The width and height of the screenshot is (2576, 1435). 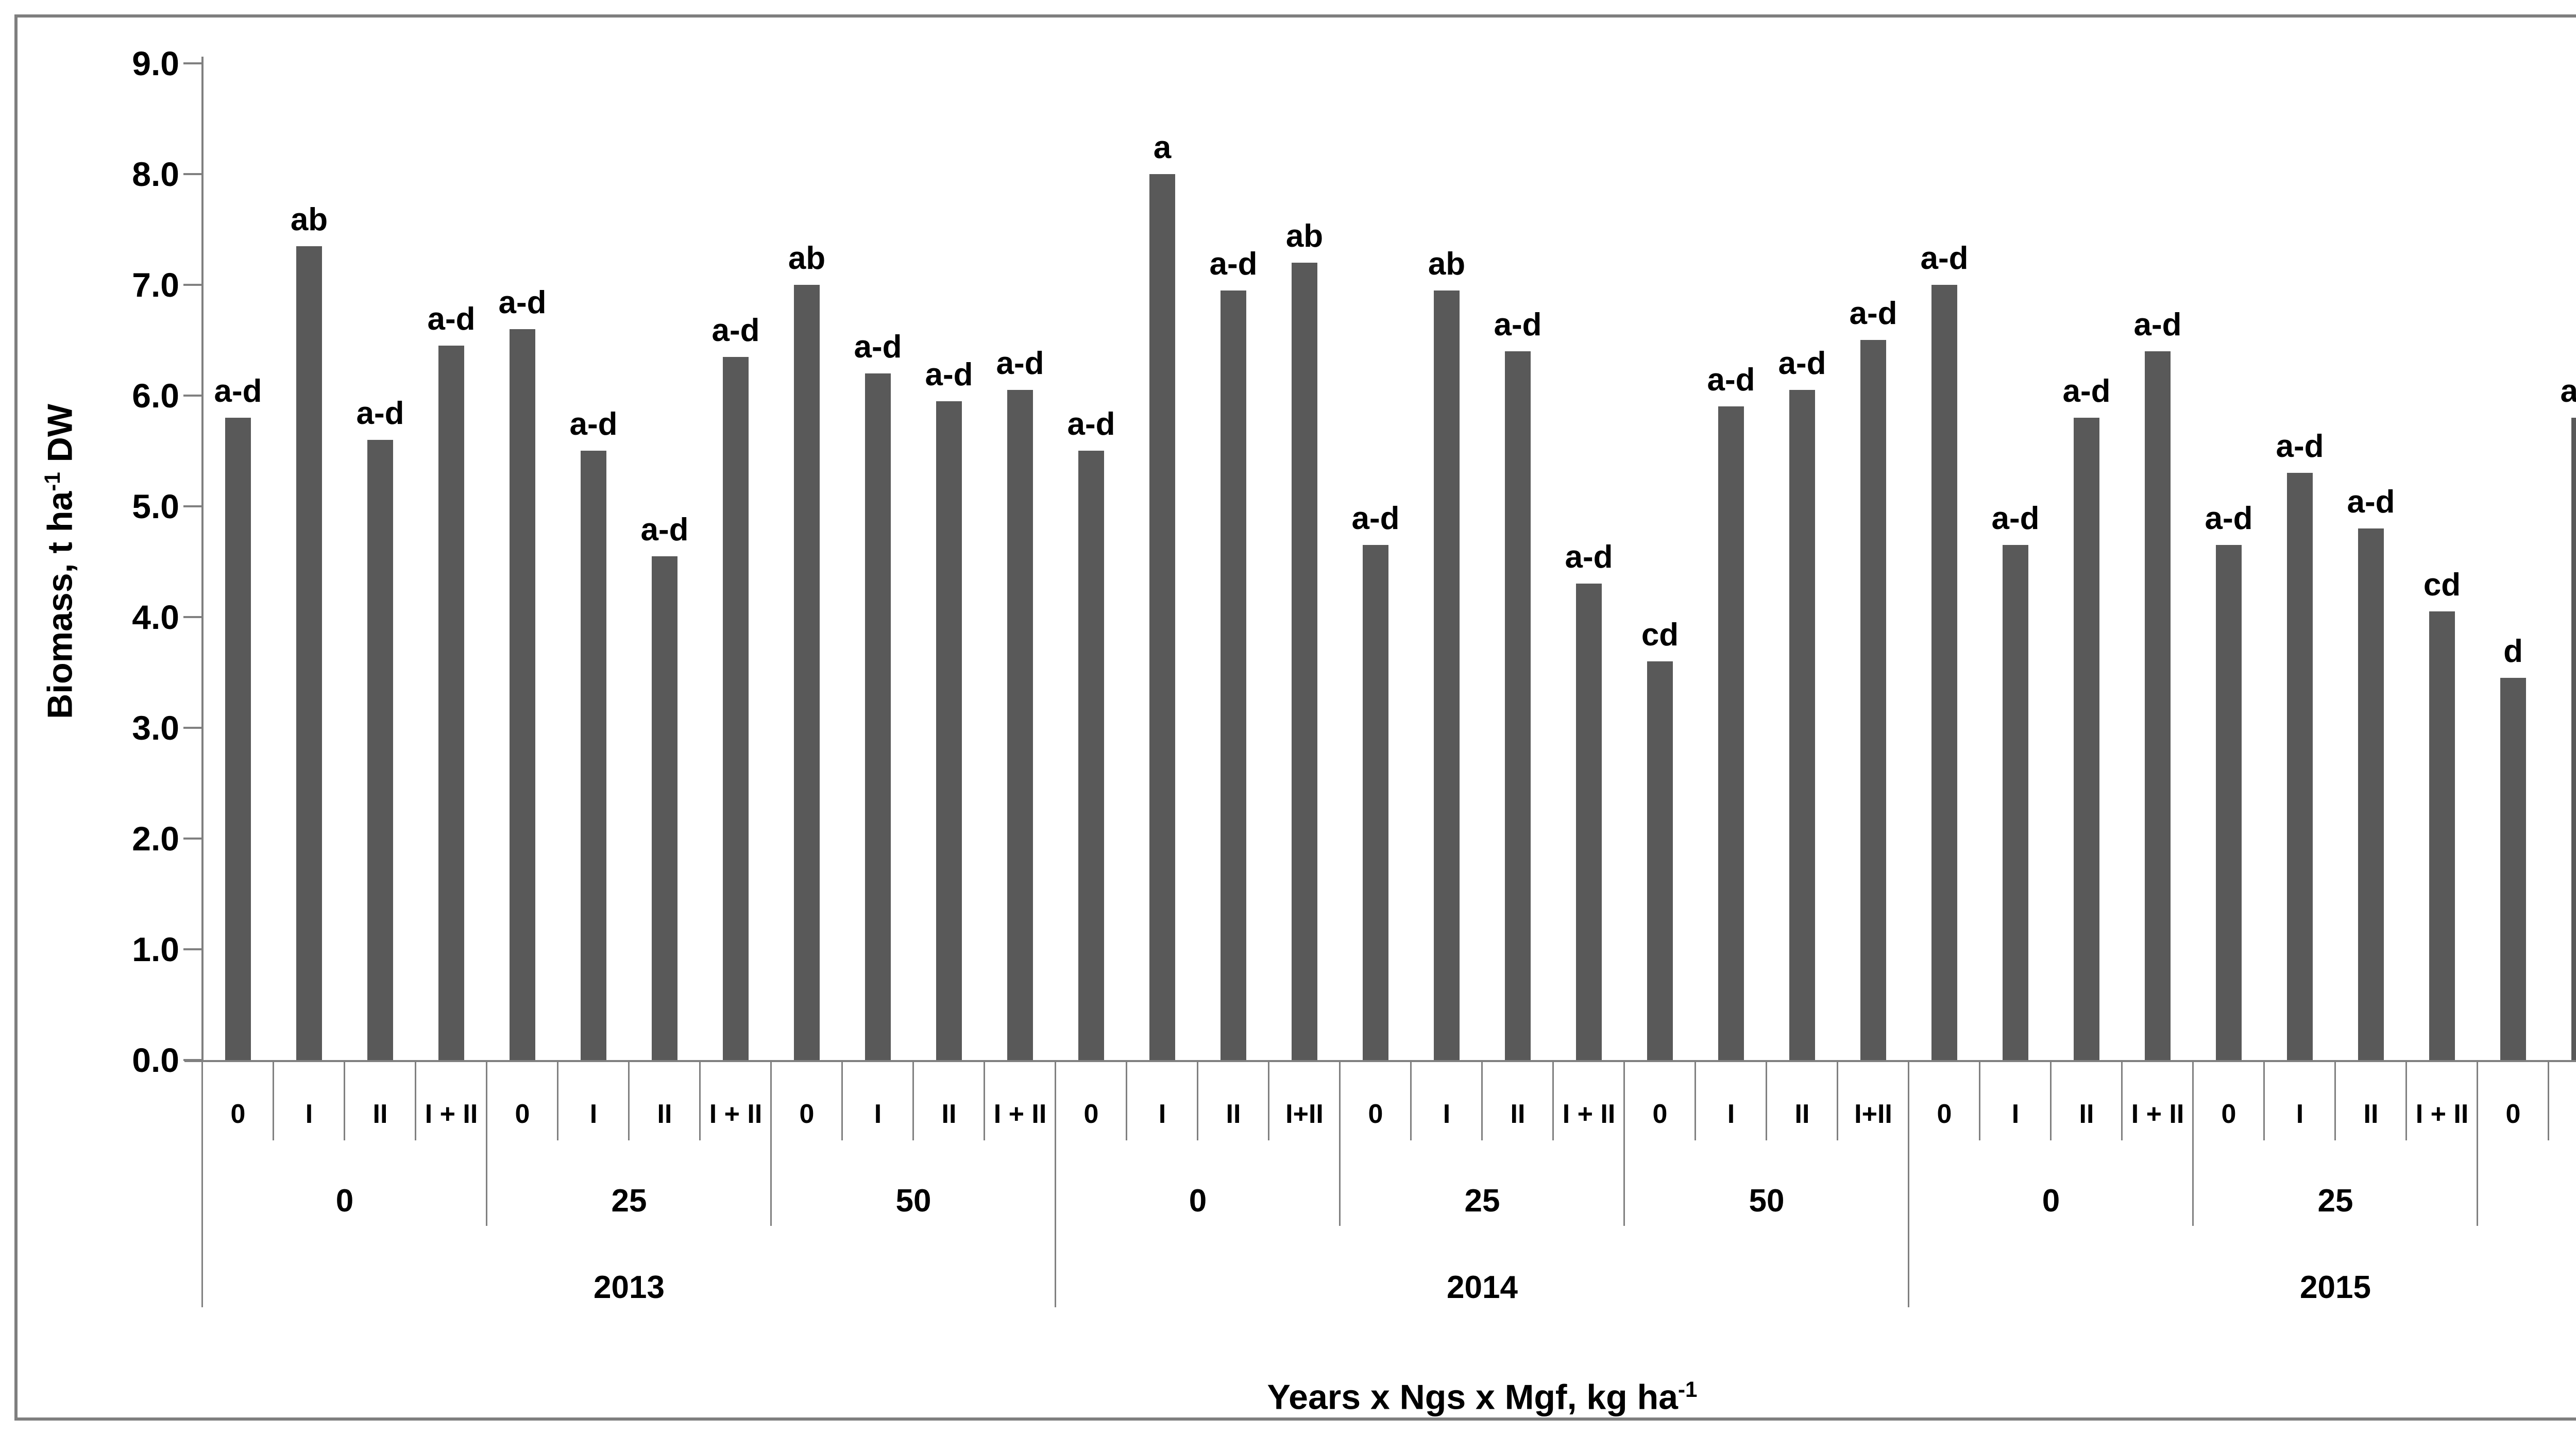 I want to click on bar-2014-N0-II, so click(x=1233, y=675).